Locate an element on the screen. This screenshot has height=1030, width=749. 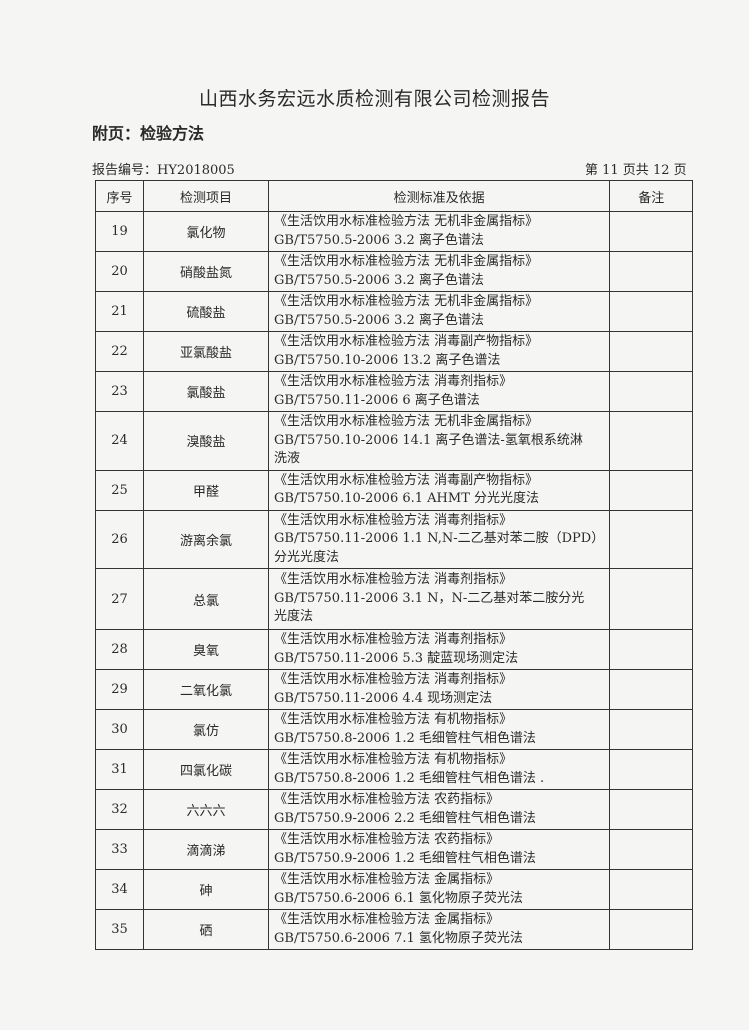
table-header-row: 序号 检测项目 检测标准及依据 备注 is located at coordinates (394, 196).